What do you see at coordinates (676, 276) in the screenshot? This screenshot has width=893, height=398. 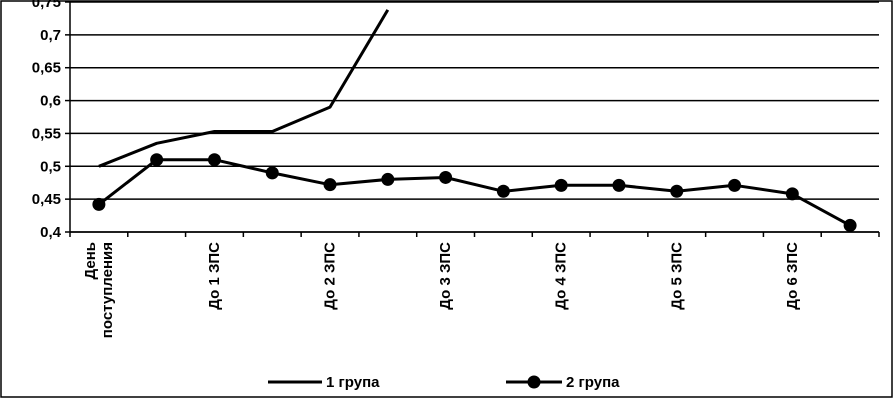 I see `x-tick-label: До 5 ЗПС` at bounding box center [676, 276].